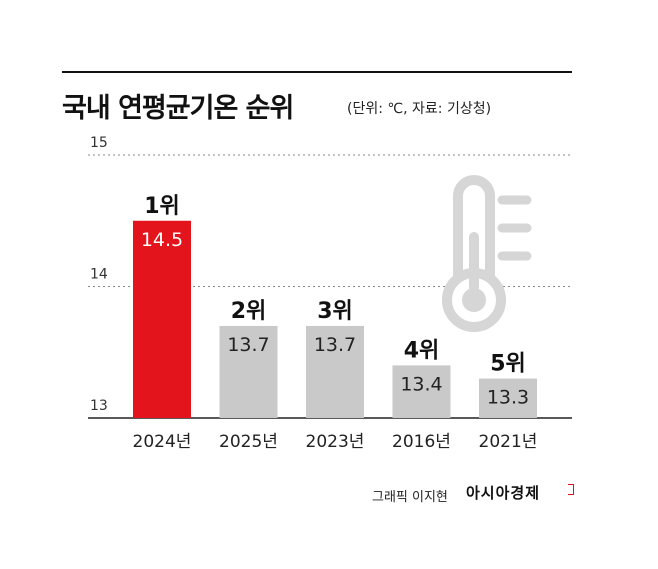 The height and width of the screenshot is (569, 658). Describe the element at coordinates (162, 240) in the screenshot. I see `bar-value-label: 14.5` at that location.